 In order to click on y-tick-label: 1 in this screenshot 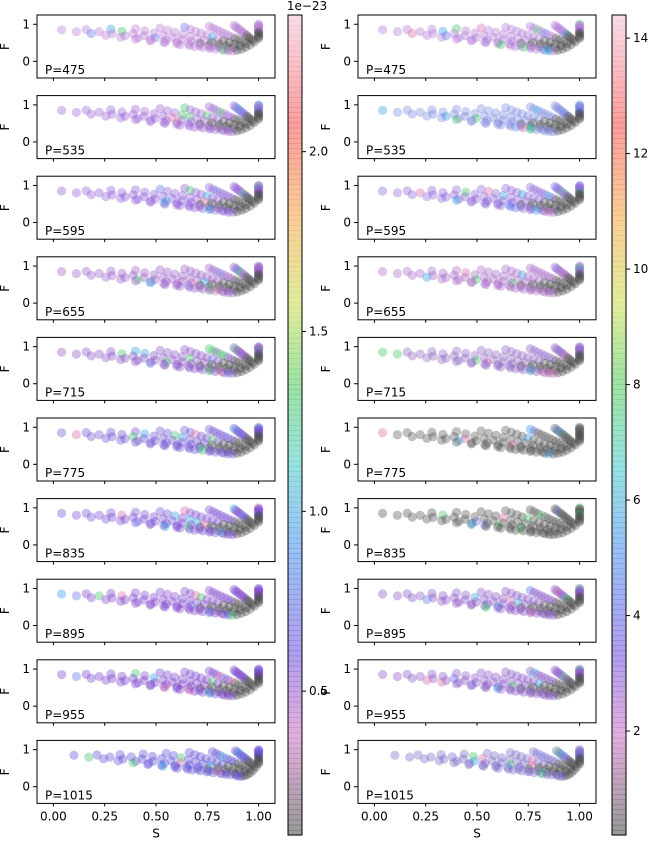, I will do `click(347, 669)`.